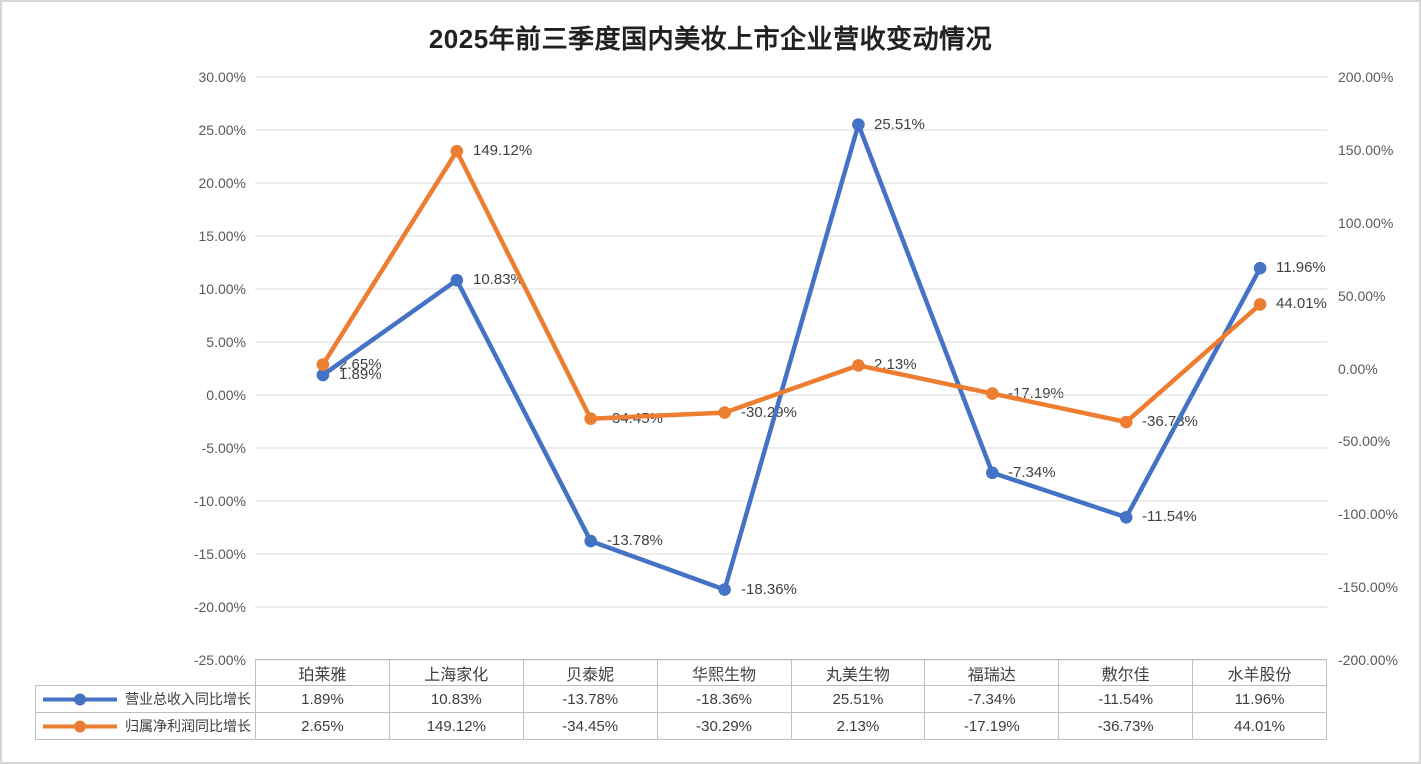  What do you see at coordinates (1368, 587) in the screenshot?
I see `right-axis-tick: -150.00%` at bounding box center [1368, 587].